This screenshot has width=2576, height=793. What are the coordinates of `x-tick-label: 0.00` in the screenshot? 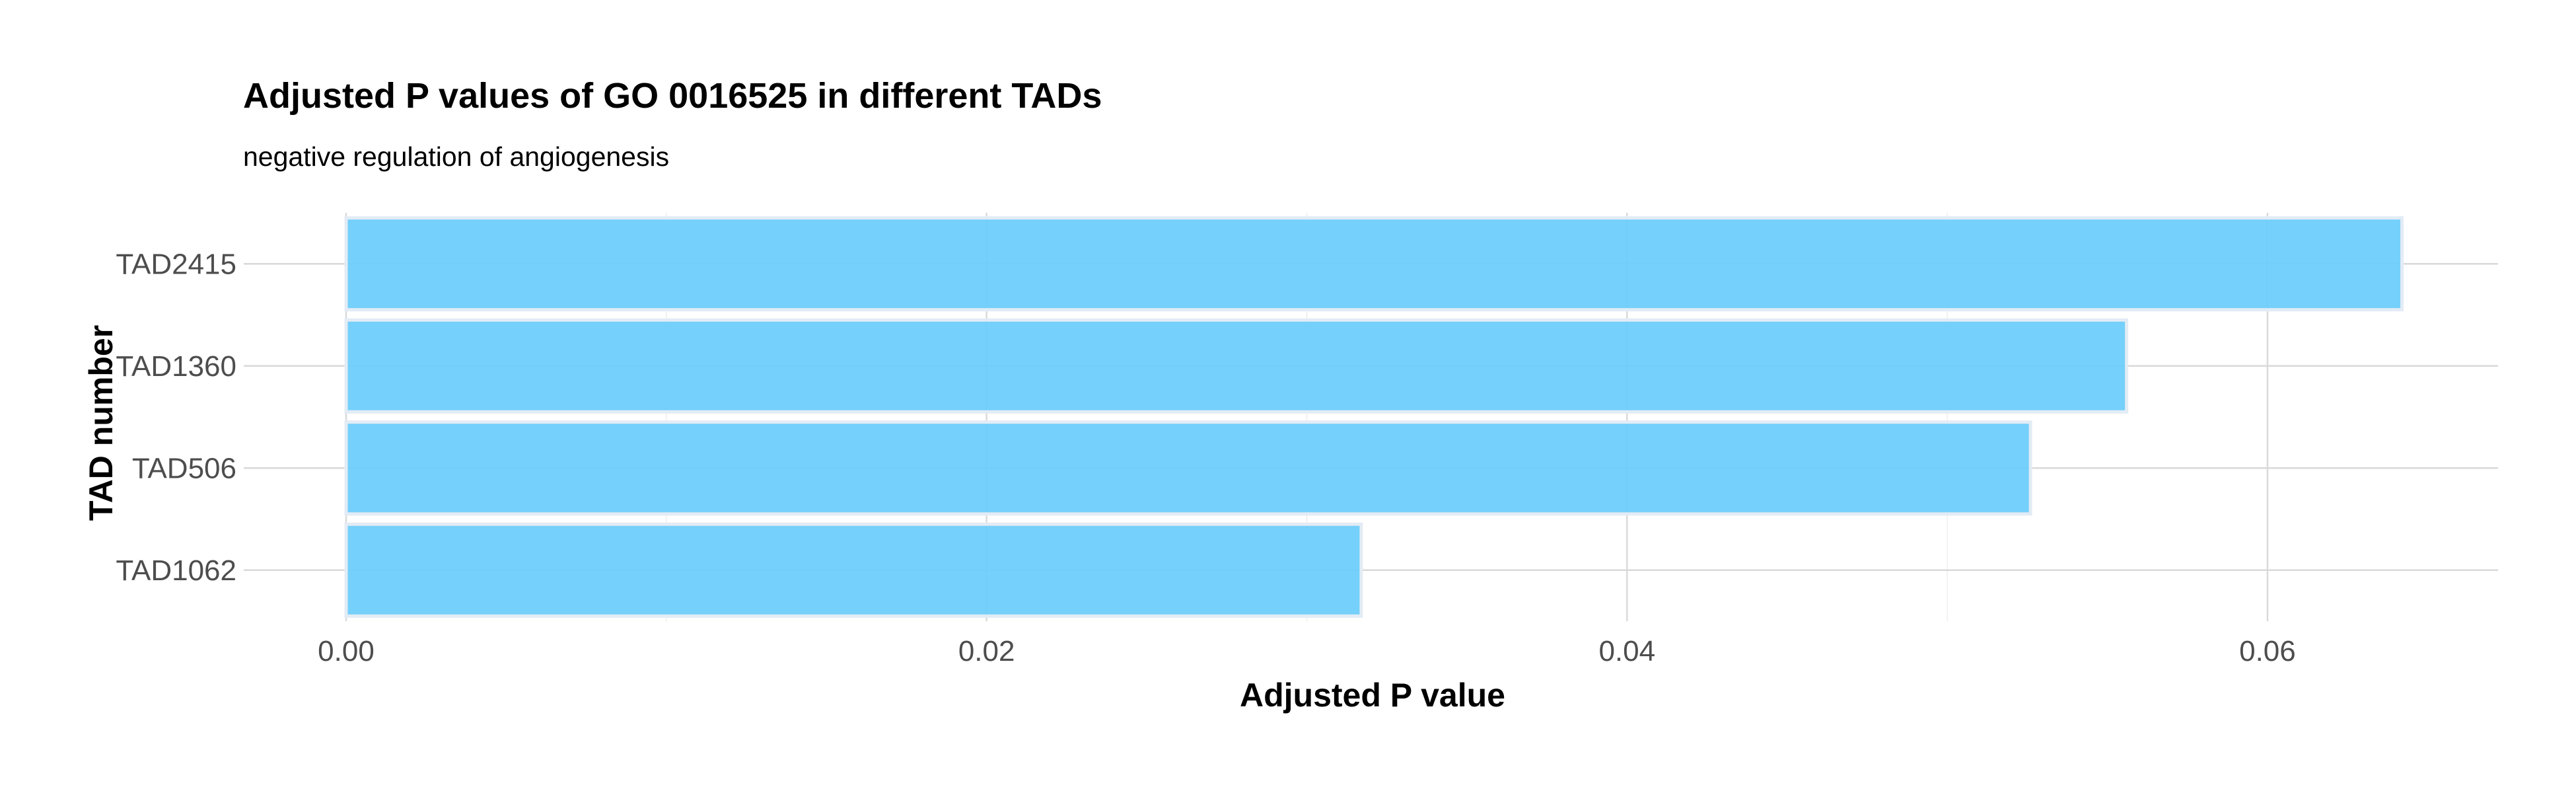 It's located at (347, 651).